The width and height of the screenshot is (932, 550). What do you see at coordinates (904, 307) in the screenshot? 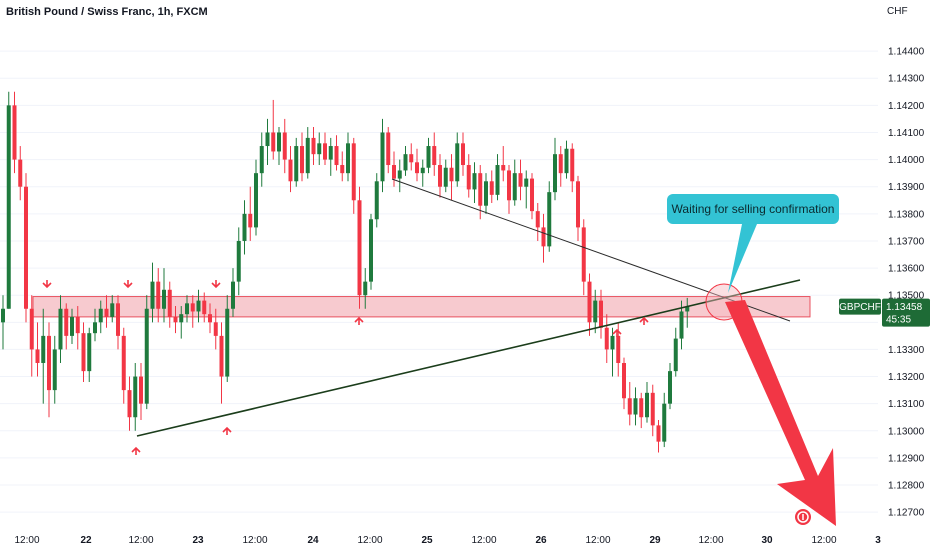
I see `price-tag-value: 1.13458` at bounding box center [904, 307].